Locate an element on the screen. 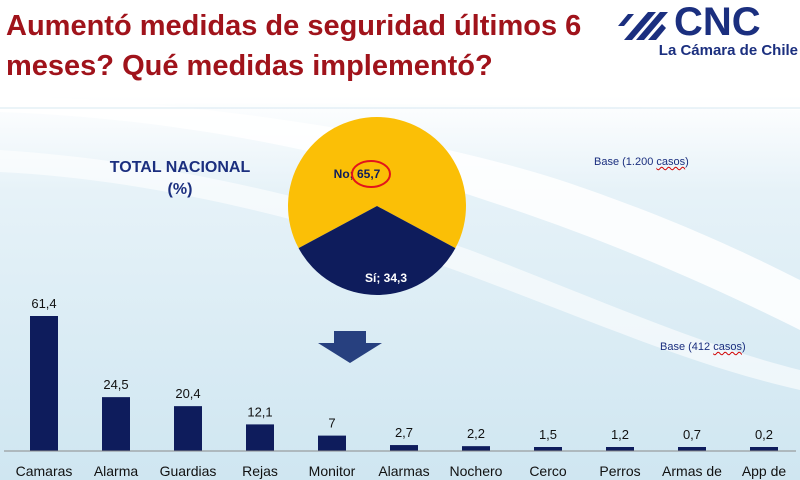 This screenshot has height=480, width=800. bar-category-label: Rejas is located at coordinates (260, 471).